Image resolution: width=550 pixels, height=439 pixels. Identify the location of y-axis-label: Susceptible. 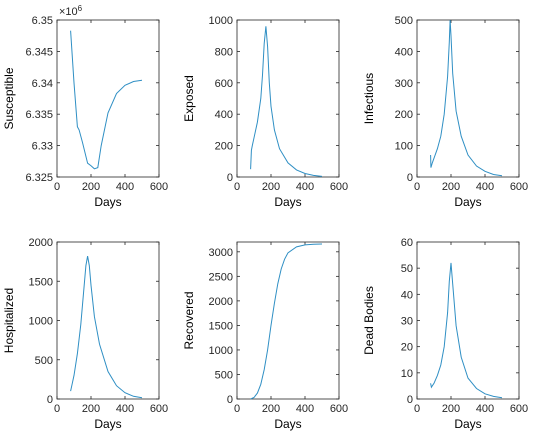
(9, 98).